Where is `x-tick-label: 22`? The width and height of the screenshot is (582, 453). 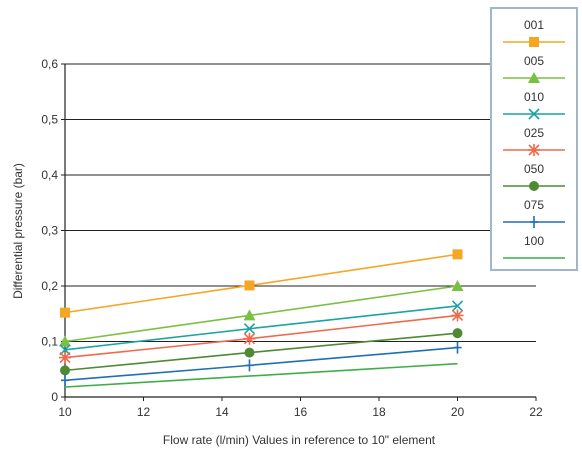
x-tick-label: 22 is located at coordinates (536, 412).